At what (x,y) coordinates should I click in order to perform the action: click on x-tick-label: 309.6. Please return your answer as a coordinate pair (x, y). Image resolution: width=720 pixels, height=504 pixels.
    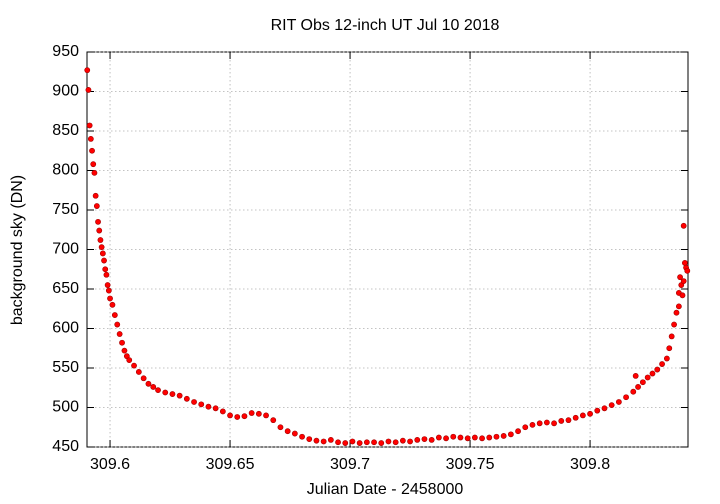
    Looking at the image, I should click on (110, 464).